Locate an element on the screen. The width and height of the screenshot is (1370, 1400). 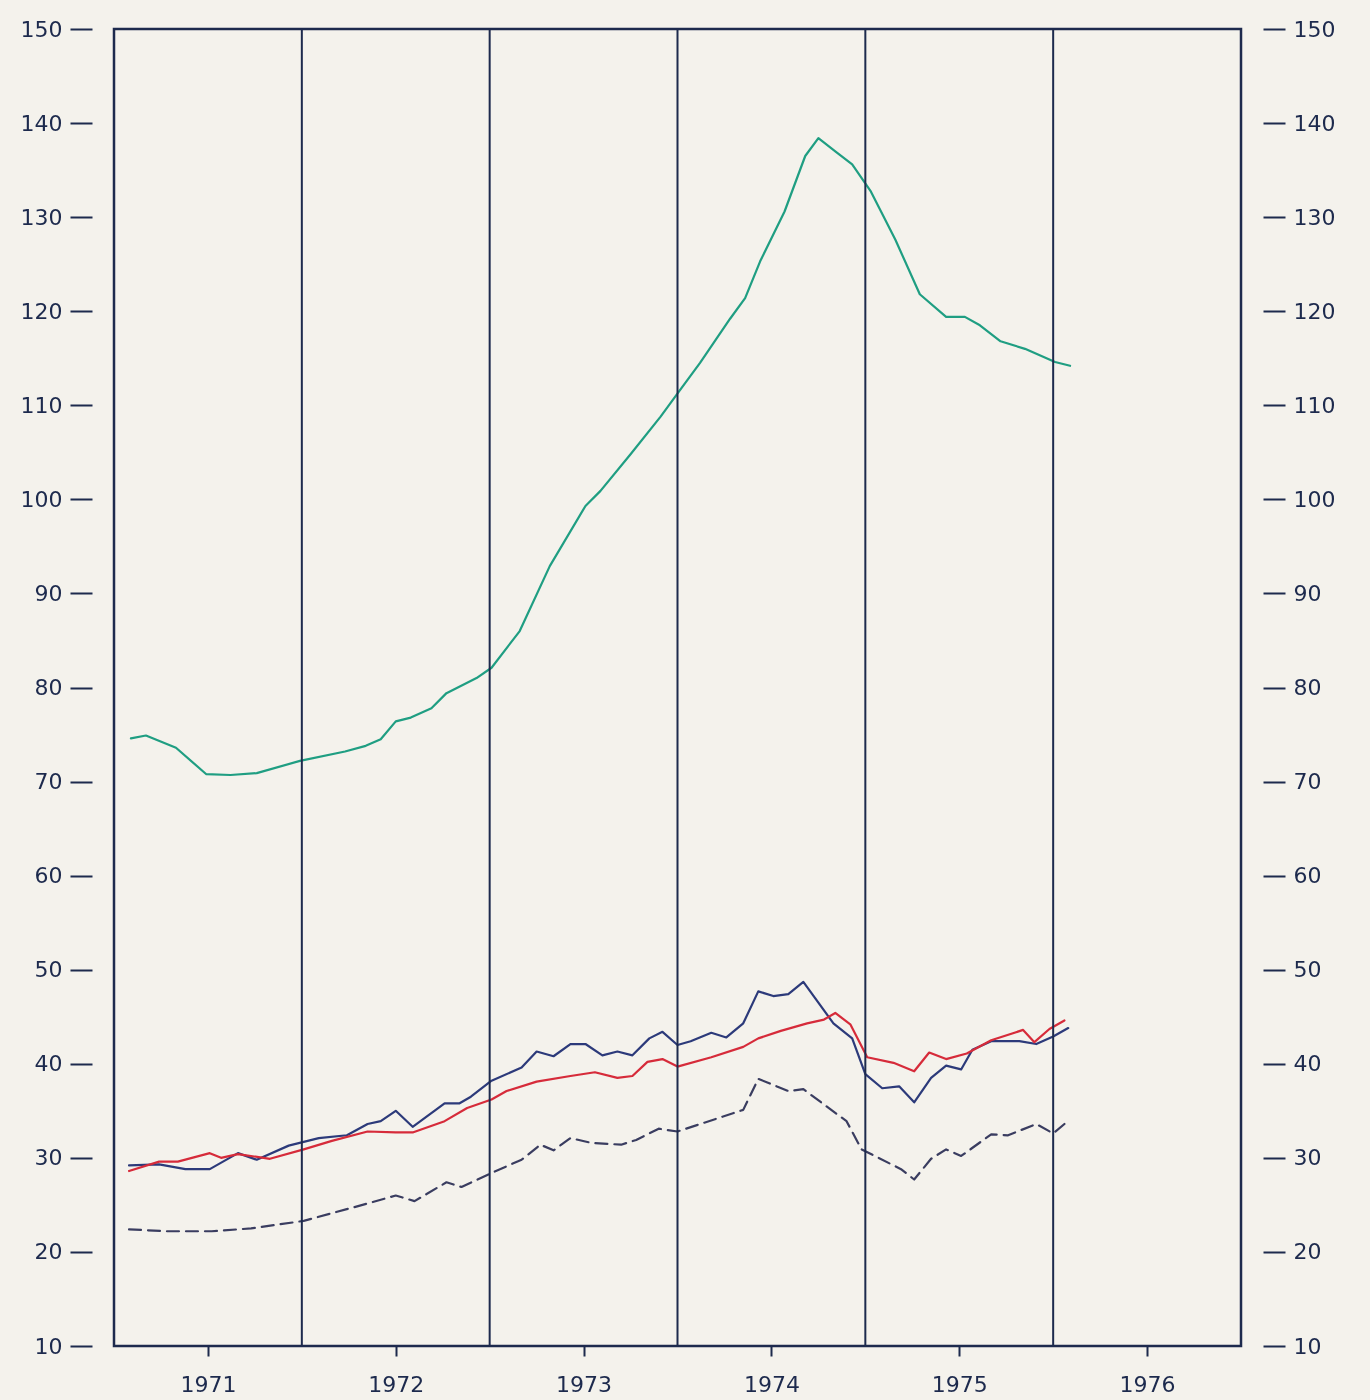
y2-tick-label: 140 is located at coordinates (1314, 123).